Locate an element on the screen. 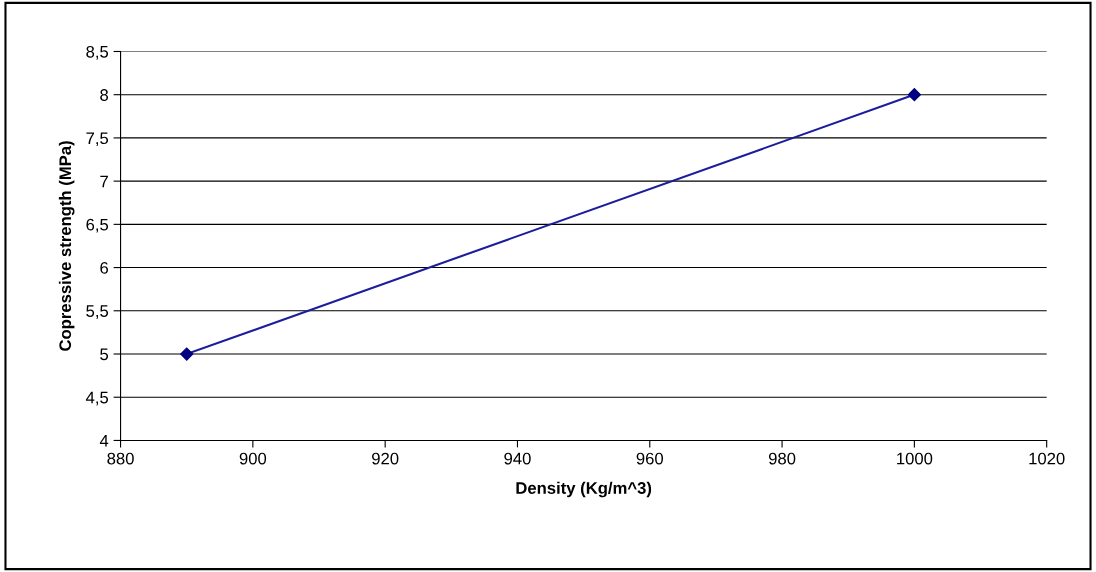 The height and width of the screenshot is (572, 1096). x-tick-label: 920 is located at coordinates (385, 458).